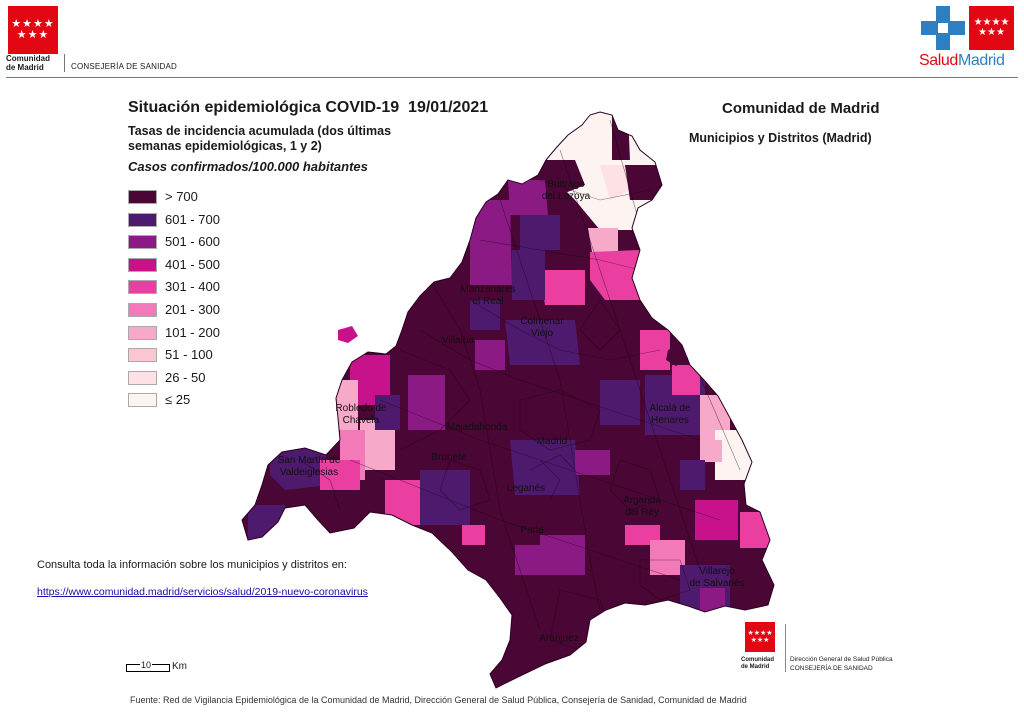 Image resolution: width=1024 pixels, height=718 pixels. What do you see at coordinates (540, 232) in the screenshot?
I see `region-violet-b` at bounding box center [540, 232].